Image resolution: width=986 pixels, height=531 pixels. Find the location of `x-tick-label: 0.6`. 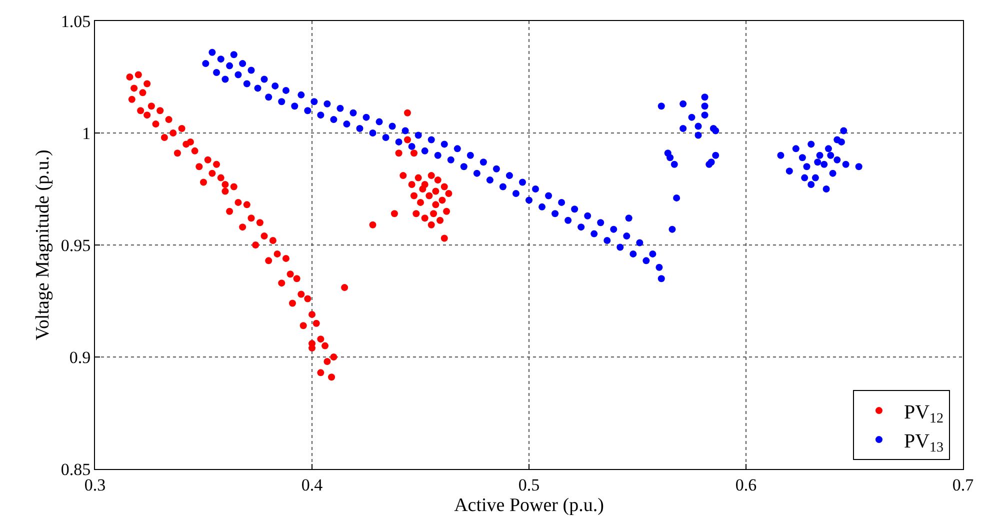

x-tick-label: 0.6 is located at coordinates (746, 484).